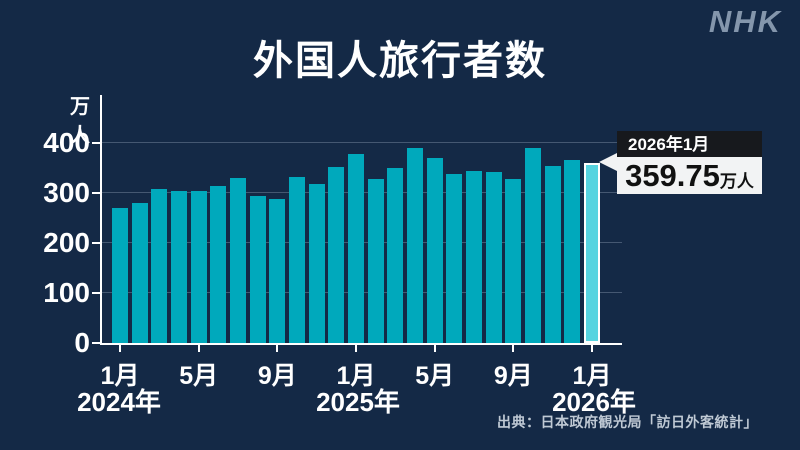  I want to click on x-axis-month-label-2024-09: 9月, so click(277, 376).